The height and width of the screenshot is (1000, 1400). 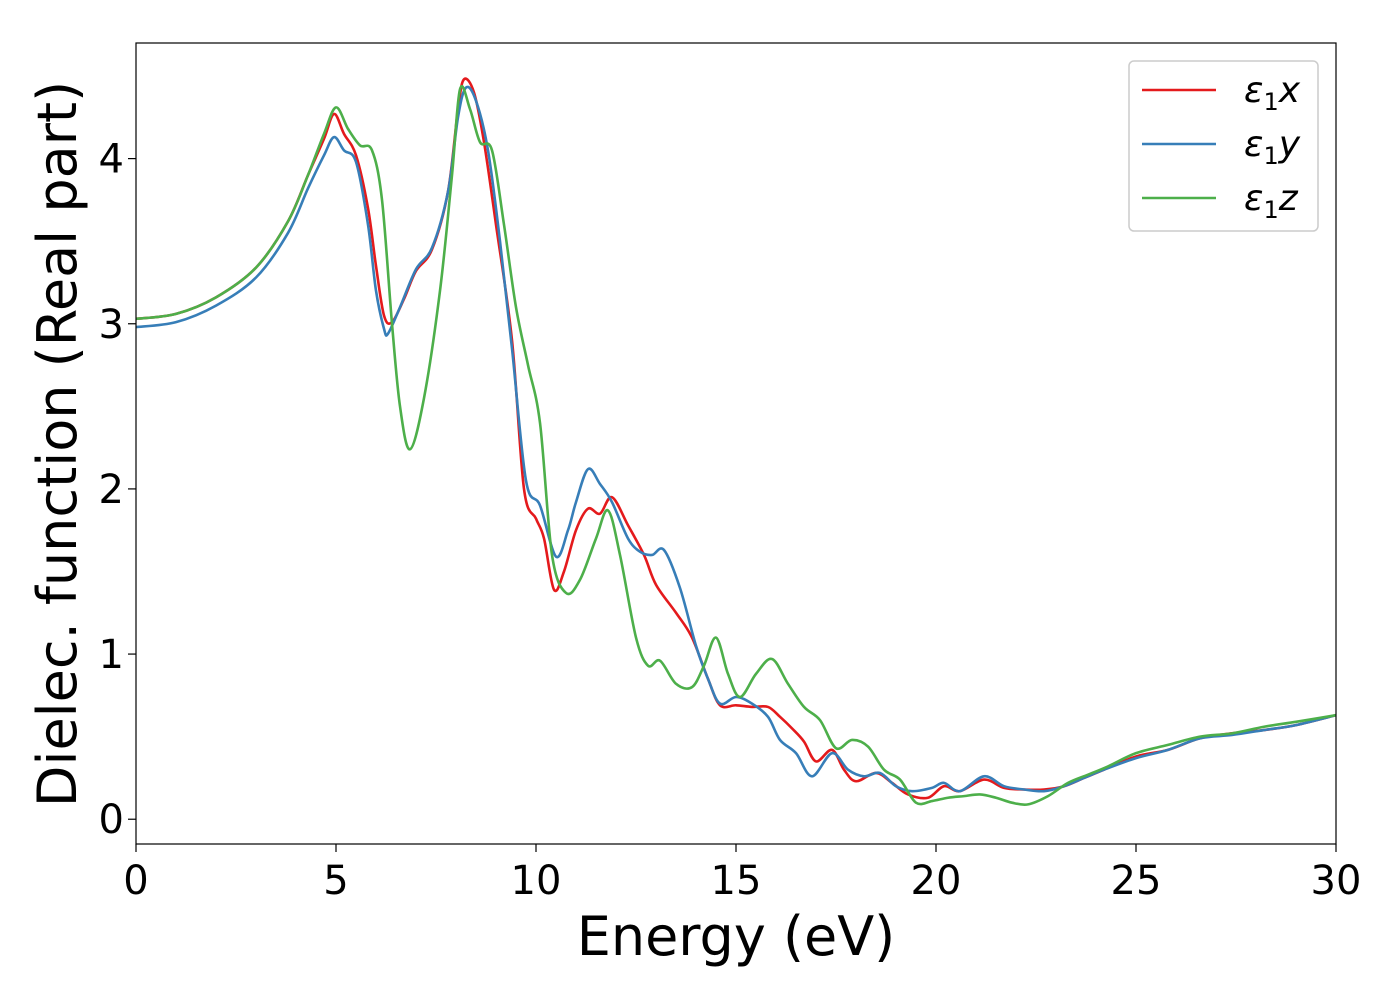 I want to click on y-tick-label: 1, so click(x=111, y=655).